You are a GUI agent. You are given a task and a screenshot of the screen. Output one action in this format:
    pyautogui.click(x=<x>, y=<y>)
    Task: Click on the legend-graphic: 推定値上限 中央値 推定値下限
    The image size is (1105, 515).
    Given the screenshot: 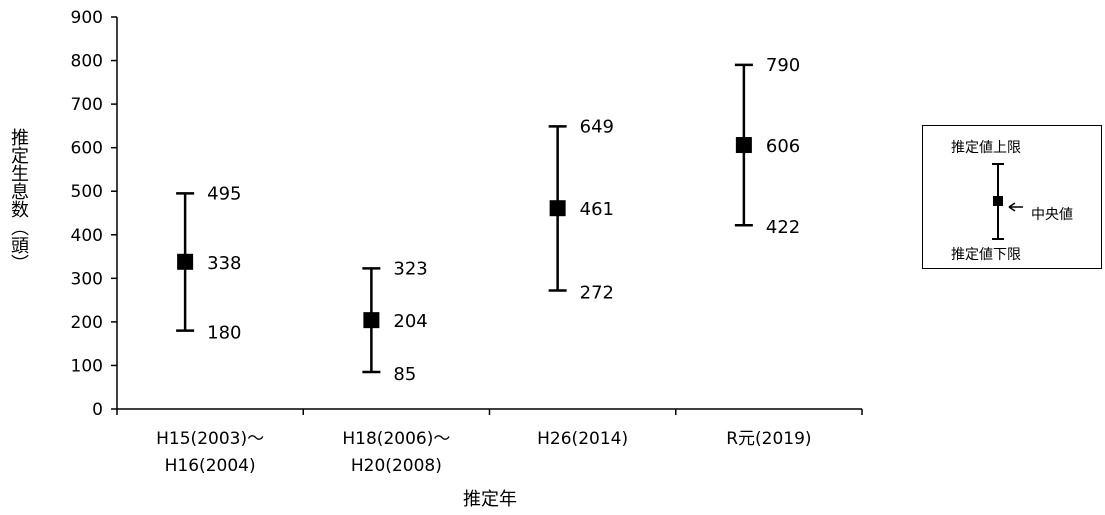 What is the action you would take?
    pyautogui.click(x=1012, y=201)
    